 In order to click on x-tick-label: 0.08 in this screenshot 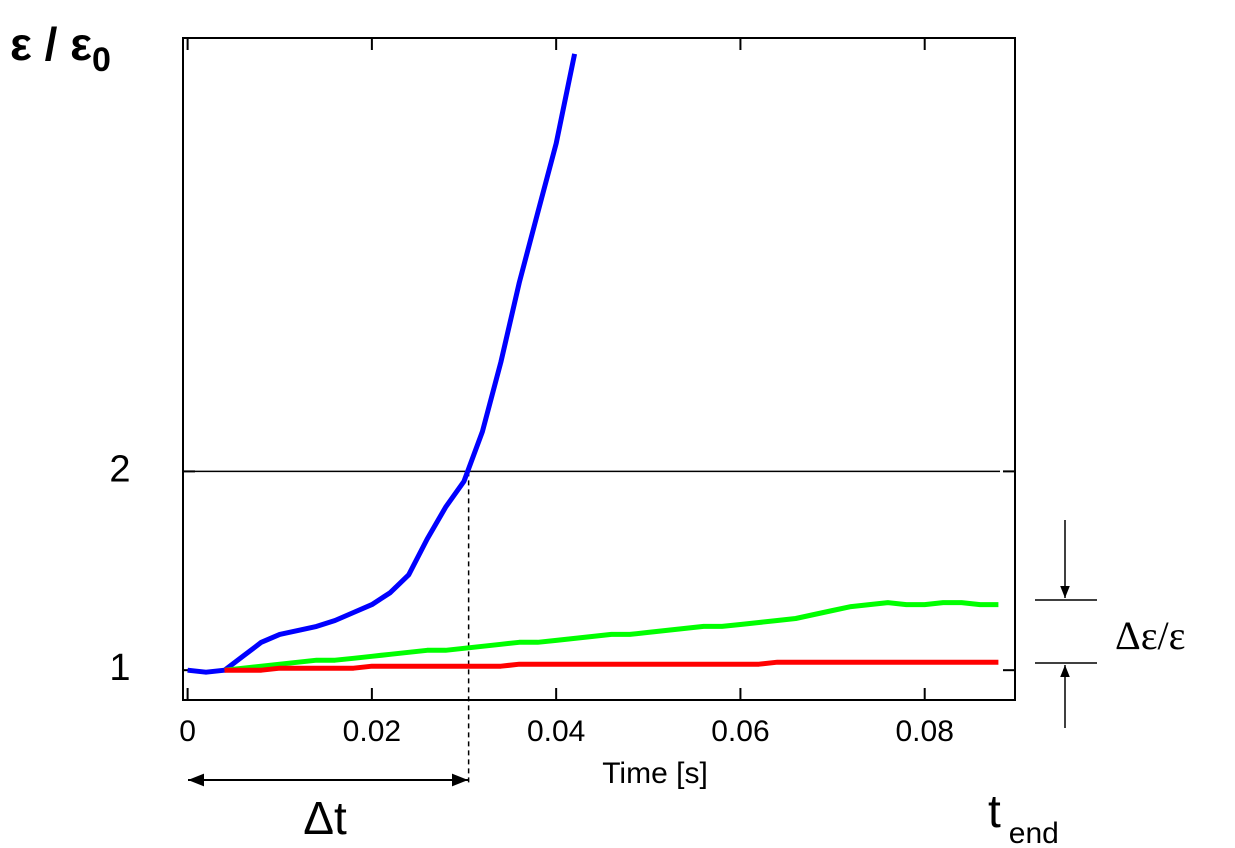, I will do `click(925, 731)`.